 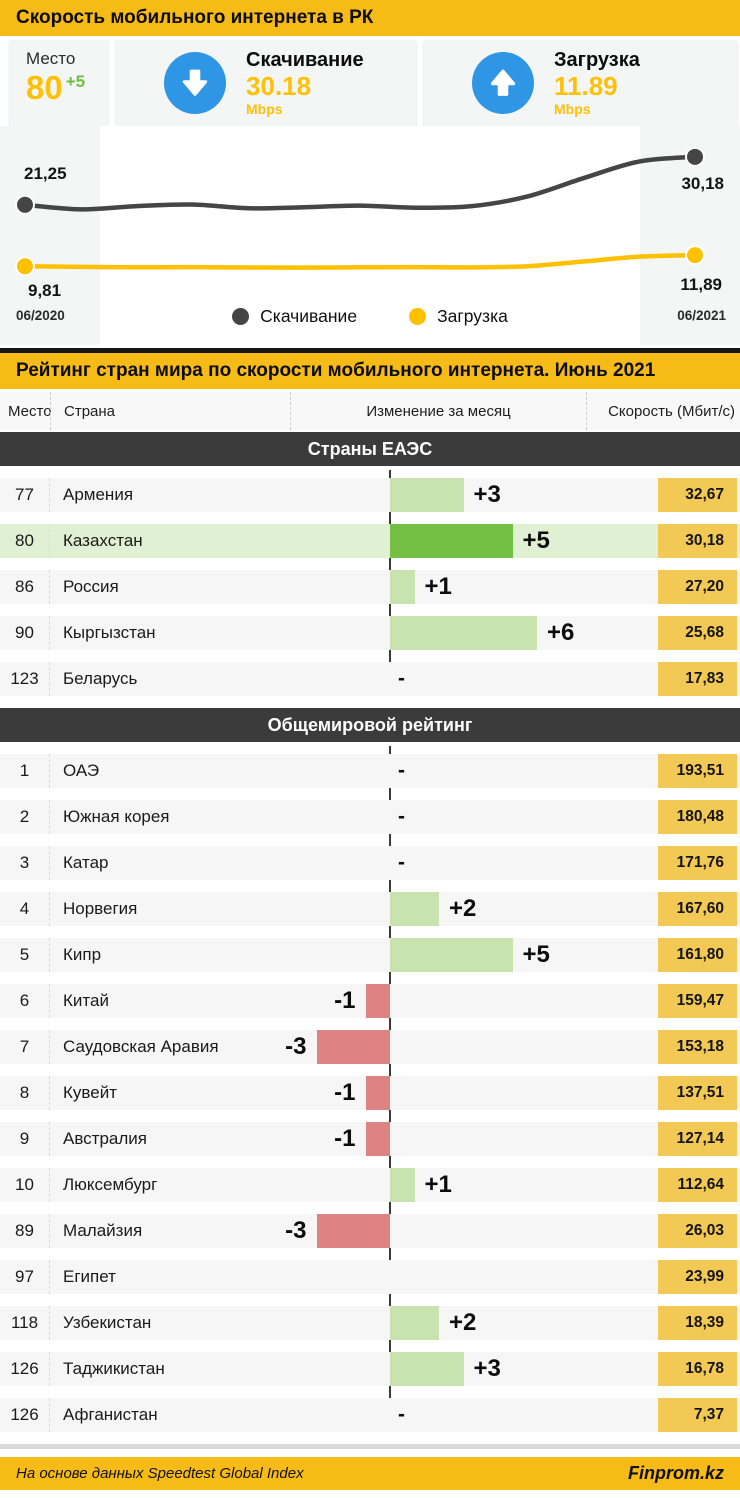 What do you see at coordinates (370, 1323) in the screenshot?
I see `table-row: 118 Узбекистан +2 18,39` at bounding box center [370, 1323].